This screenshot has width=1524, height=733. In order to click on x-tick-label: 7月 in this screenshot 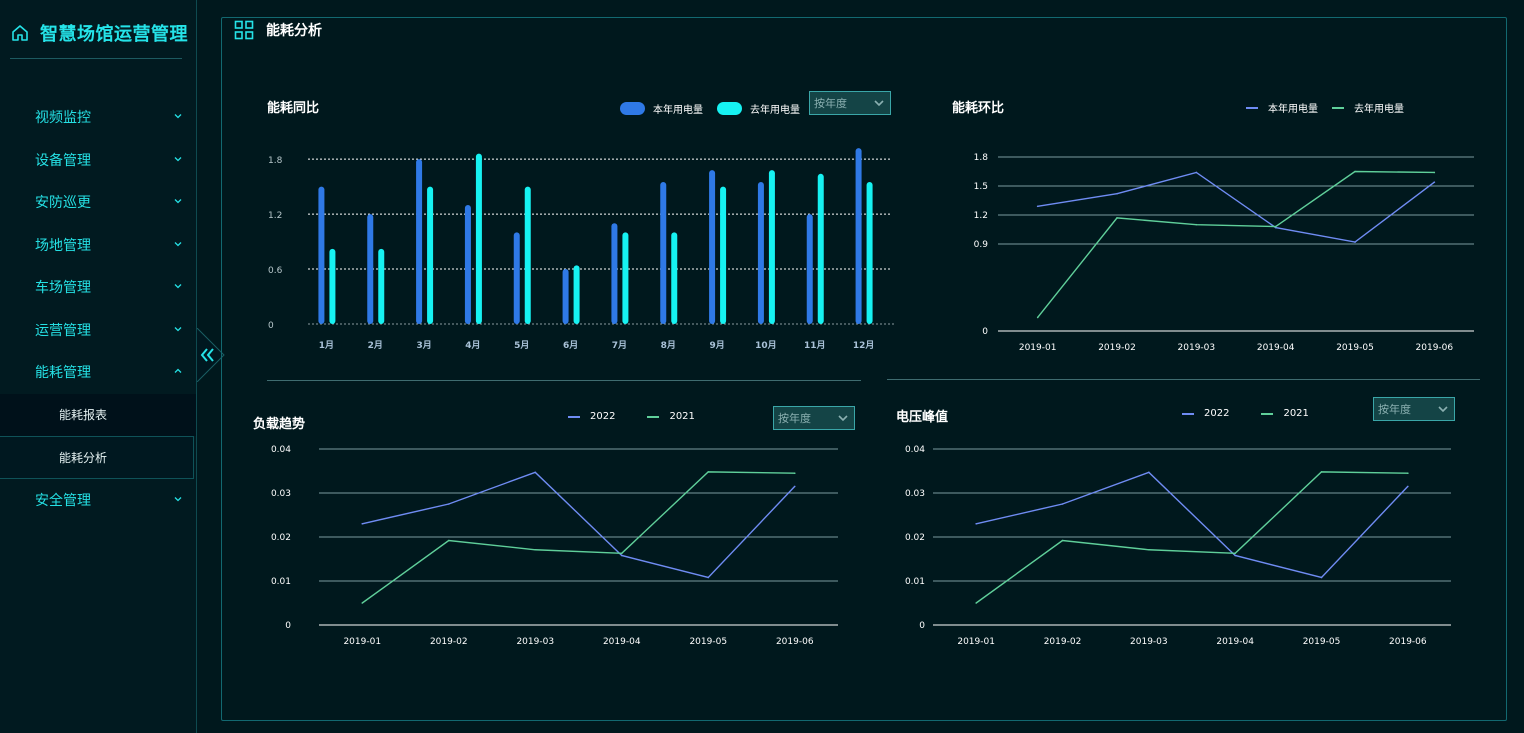, I will do `click(619, 345)`.